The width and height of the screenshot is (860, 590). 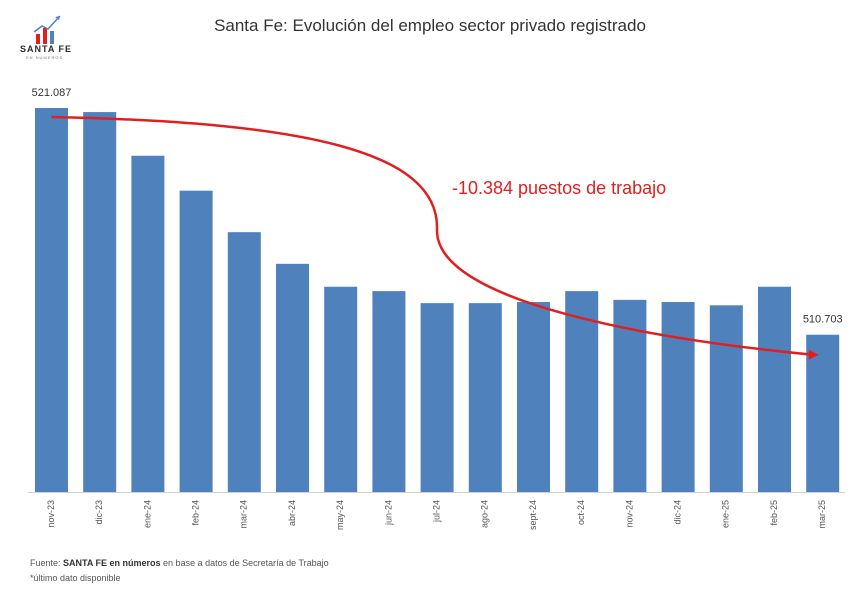 What do you see at coordinates (99, 512) in the screenshot?
I see `x-tick-label: dic-23` at bounding box center [99, 512].